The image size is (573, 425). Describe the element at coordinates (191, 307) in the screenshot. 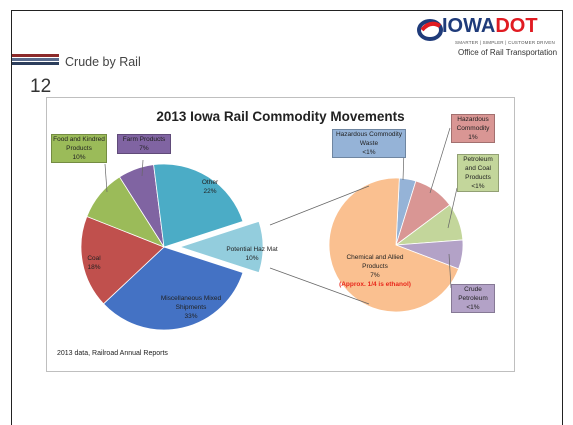

I see `label-misc: Miscellaneous Mixed Shipments 33%` at that location.